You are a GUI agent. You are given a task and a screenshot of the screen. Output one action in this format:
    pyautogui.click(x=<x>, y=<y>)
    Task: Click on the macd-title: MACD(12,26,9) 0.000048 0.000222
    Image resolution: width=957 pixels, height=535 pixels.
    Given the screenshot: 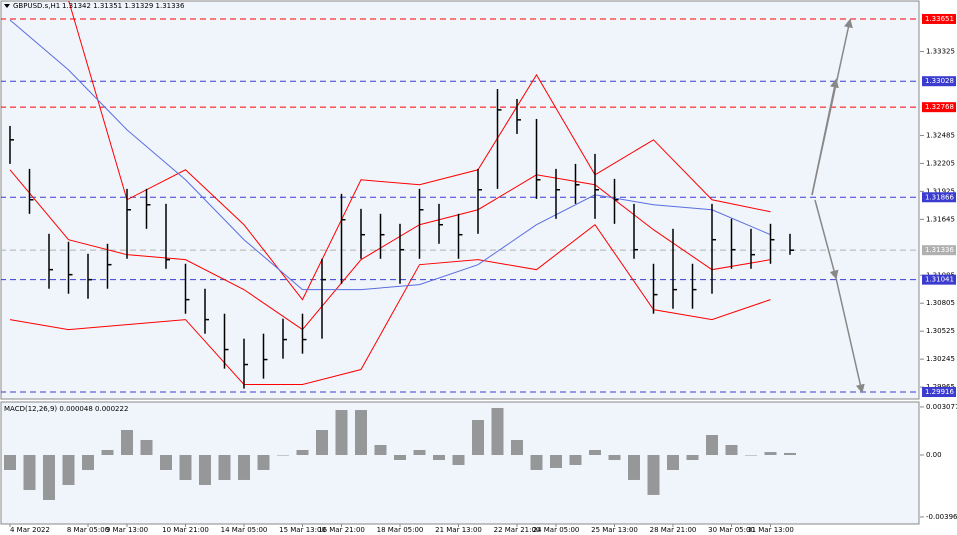 What is the action you would take?
    pyautogui.click(x=66, y=409)
    